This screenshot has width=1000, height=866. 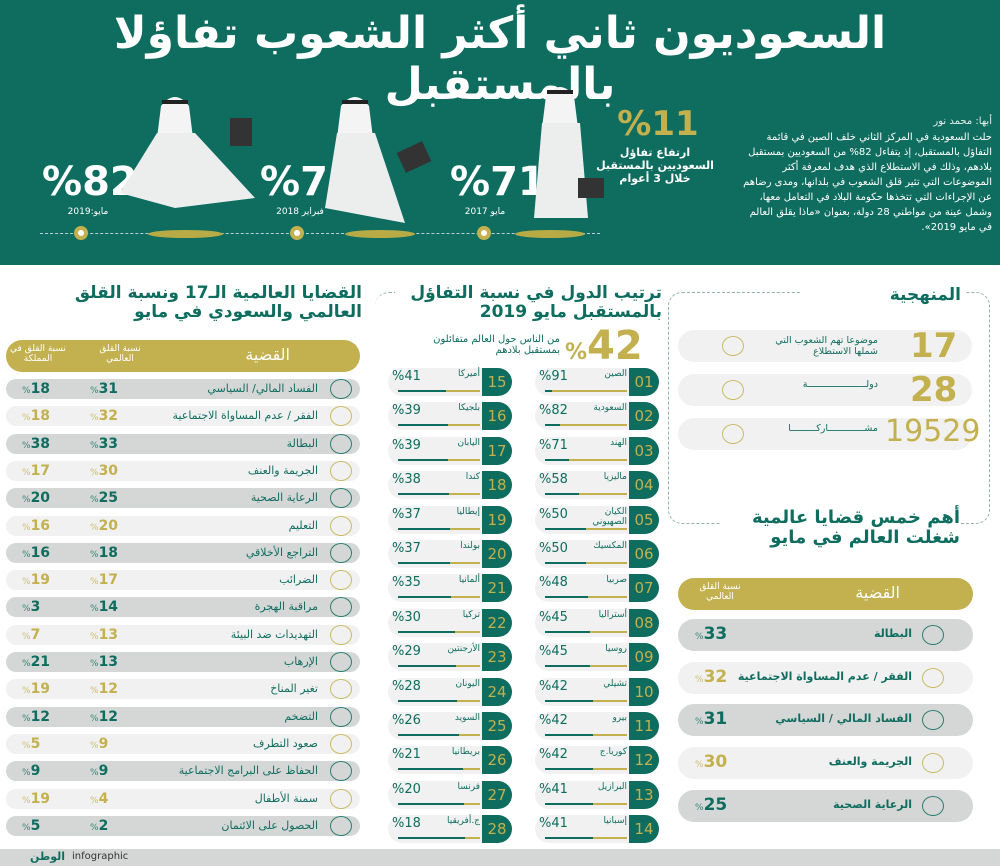 I want to click on top5-issue-name: الرعاية الصحية, so click(x=872, y=804).